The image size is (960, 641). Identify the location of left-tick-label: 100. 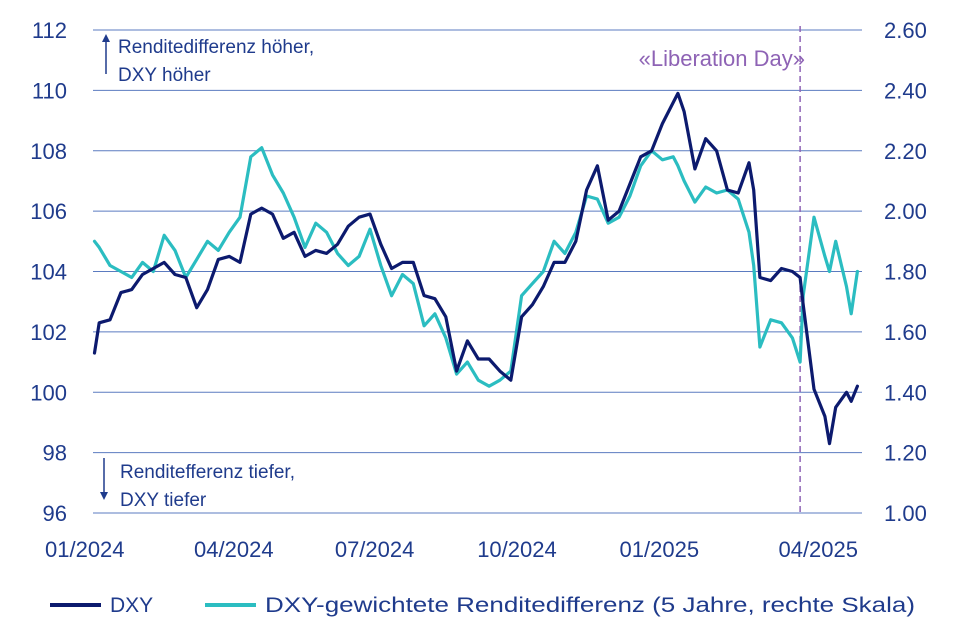
(48, 392).